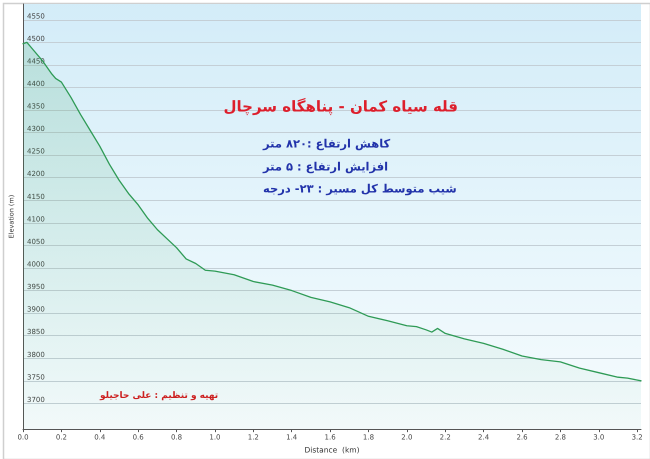 The width and height of the screenshot is (650, 459). Describe the element at coordinates (325, 166) in the screenshot. I see `annotation: افزایش ارتفاع : ۵ متر` at that location.